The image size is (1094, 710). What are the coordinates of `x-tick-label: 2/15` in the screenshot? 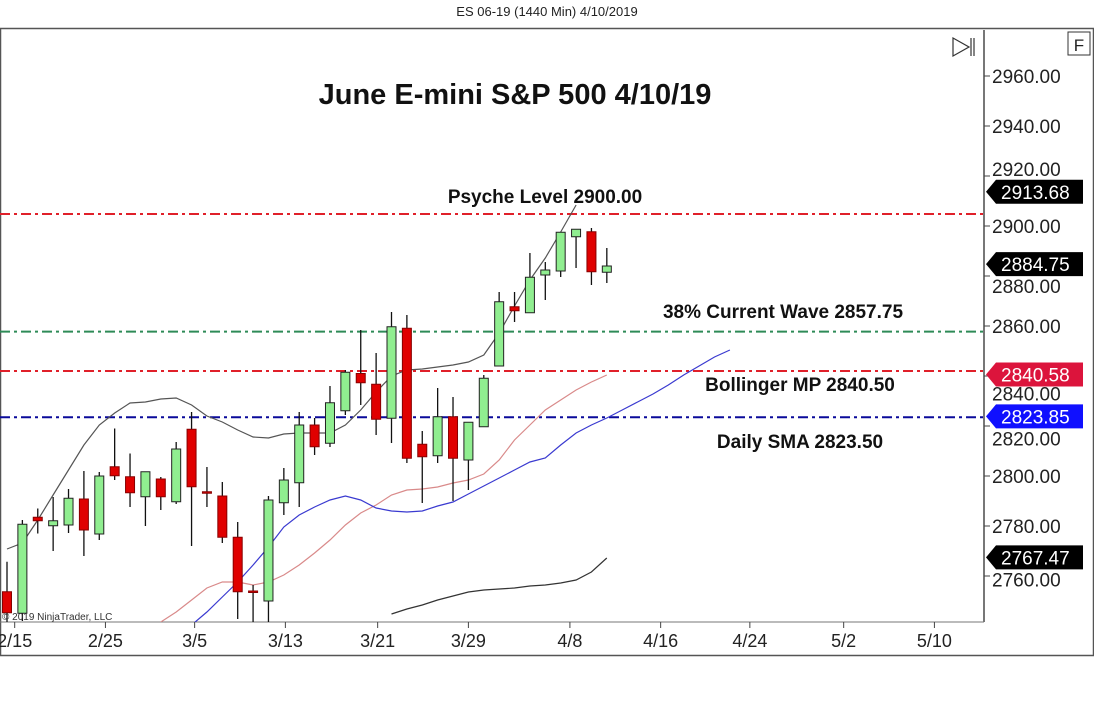 It's located at (16, 641).